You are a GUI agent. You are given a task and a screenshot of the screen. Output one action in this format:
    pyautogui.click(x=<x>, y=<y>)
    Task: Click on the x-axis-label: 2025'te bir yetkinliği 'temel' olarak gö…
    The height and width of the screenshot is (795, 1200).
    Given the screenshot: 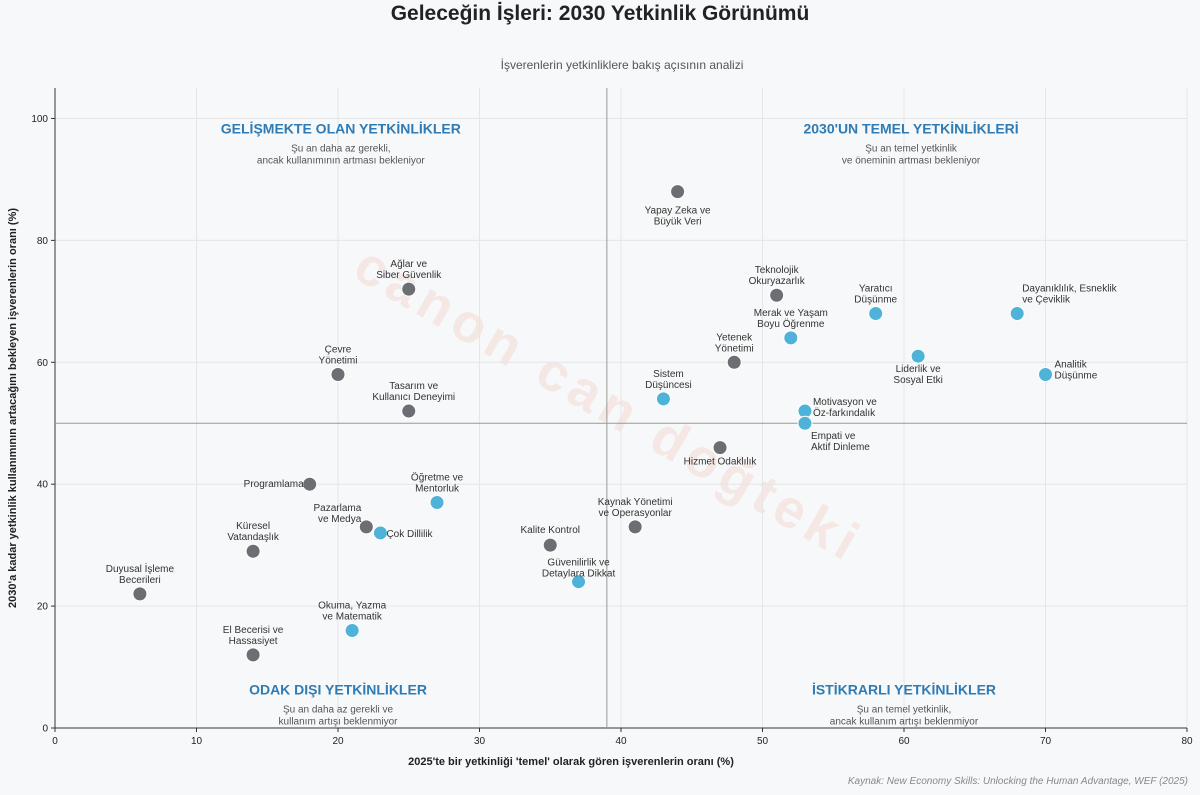 What is the action you would take?
    pyautogui.click(x=571, y=762)
    